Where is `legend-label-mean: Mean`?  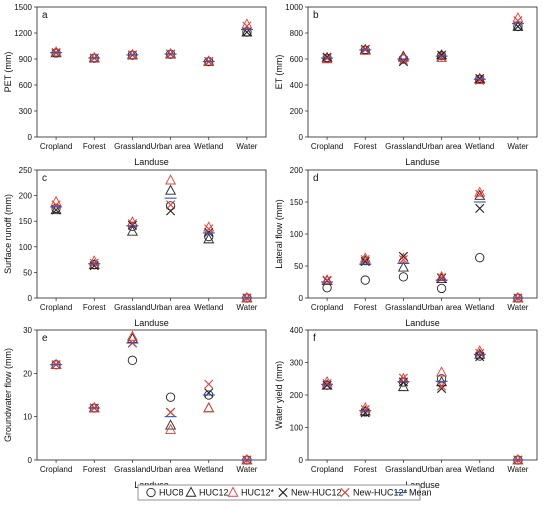
legend-label-mean: Mean is located at coordinates (420, 493).